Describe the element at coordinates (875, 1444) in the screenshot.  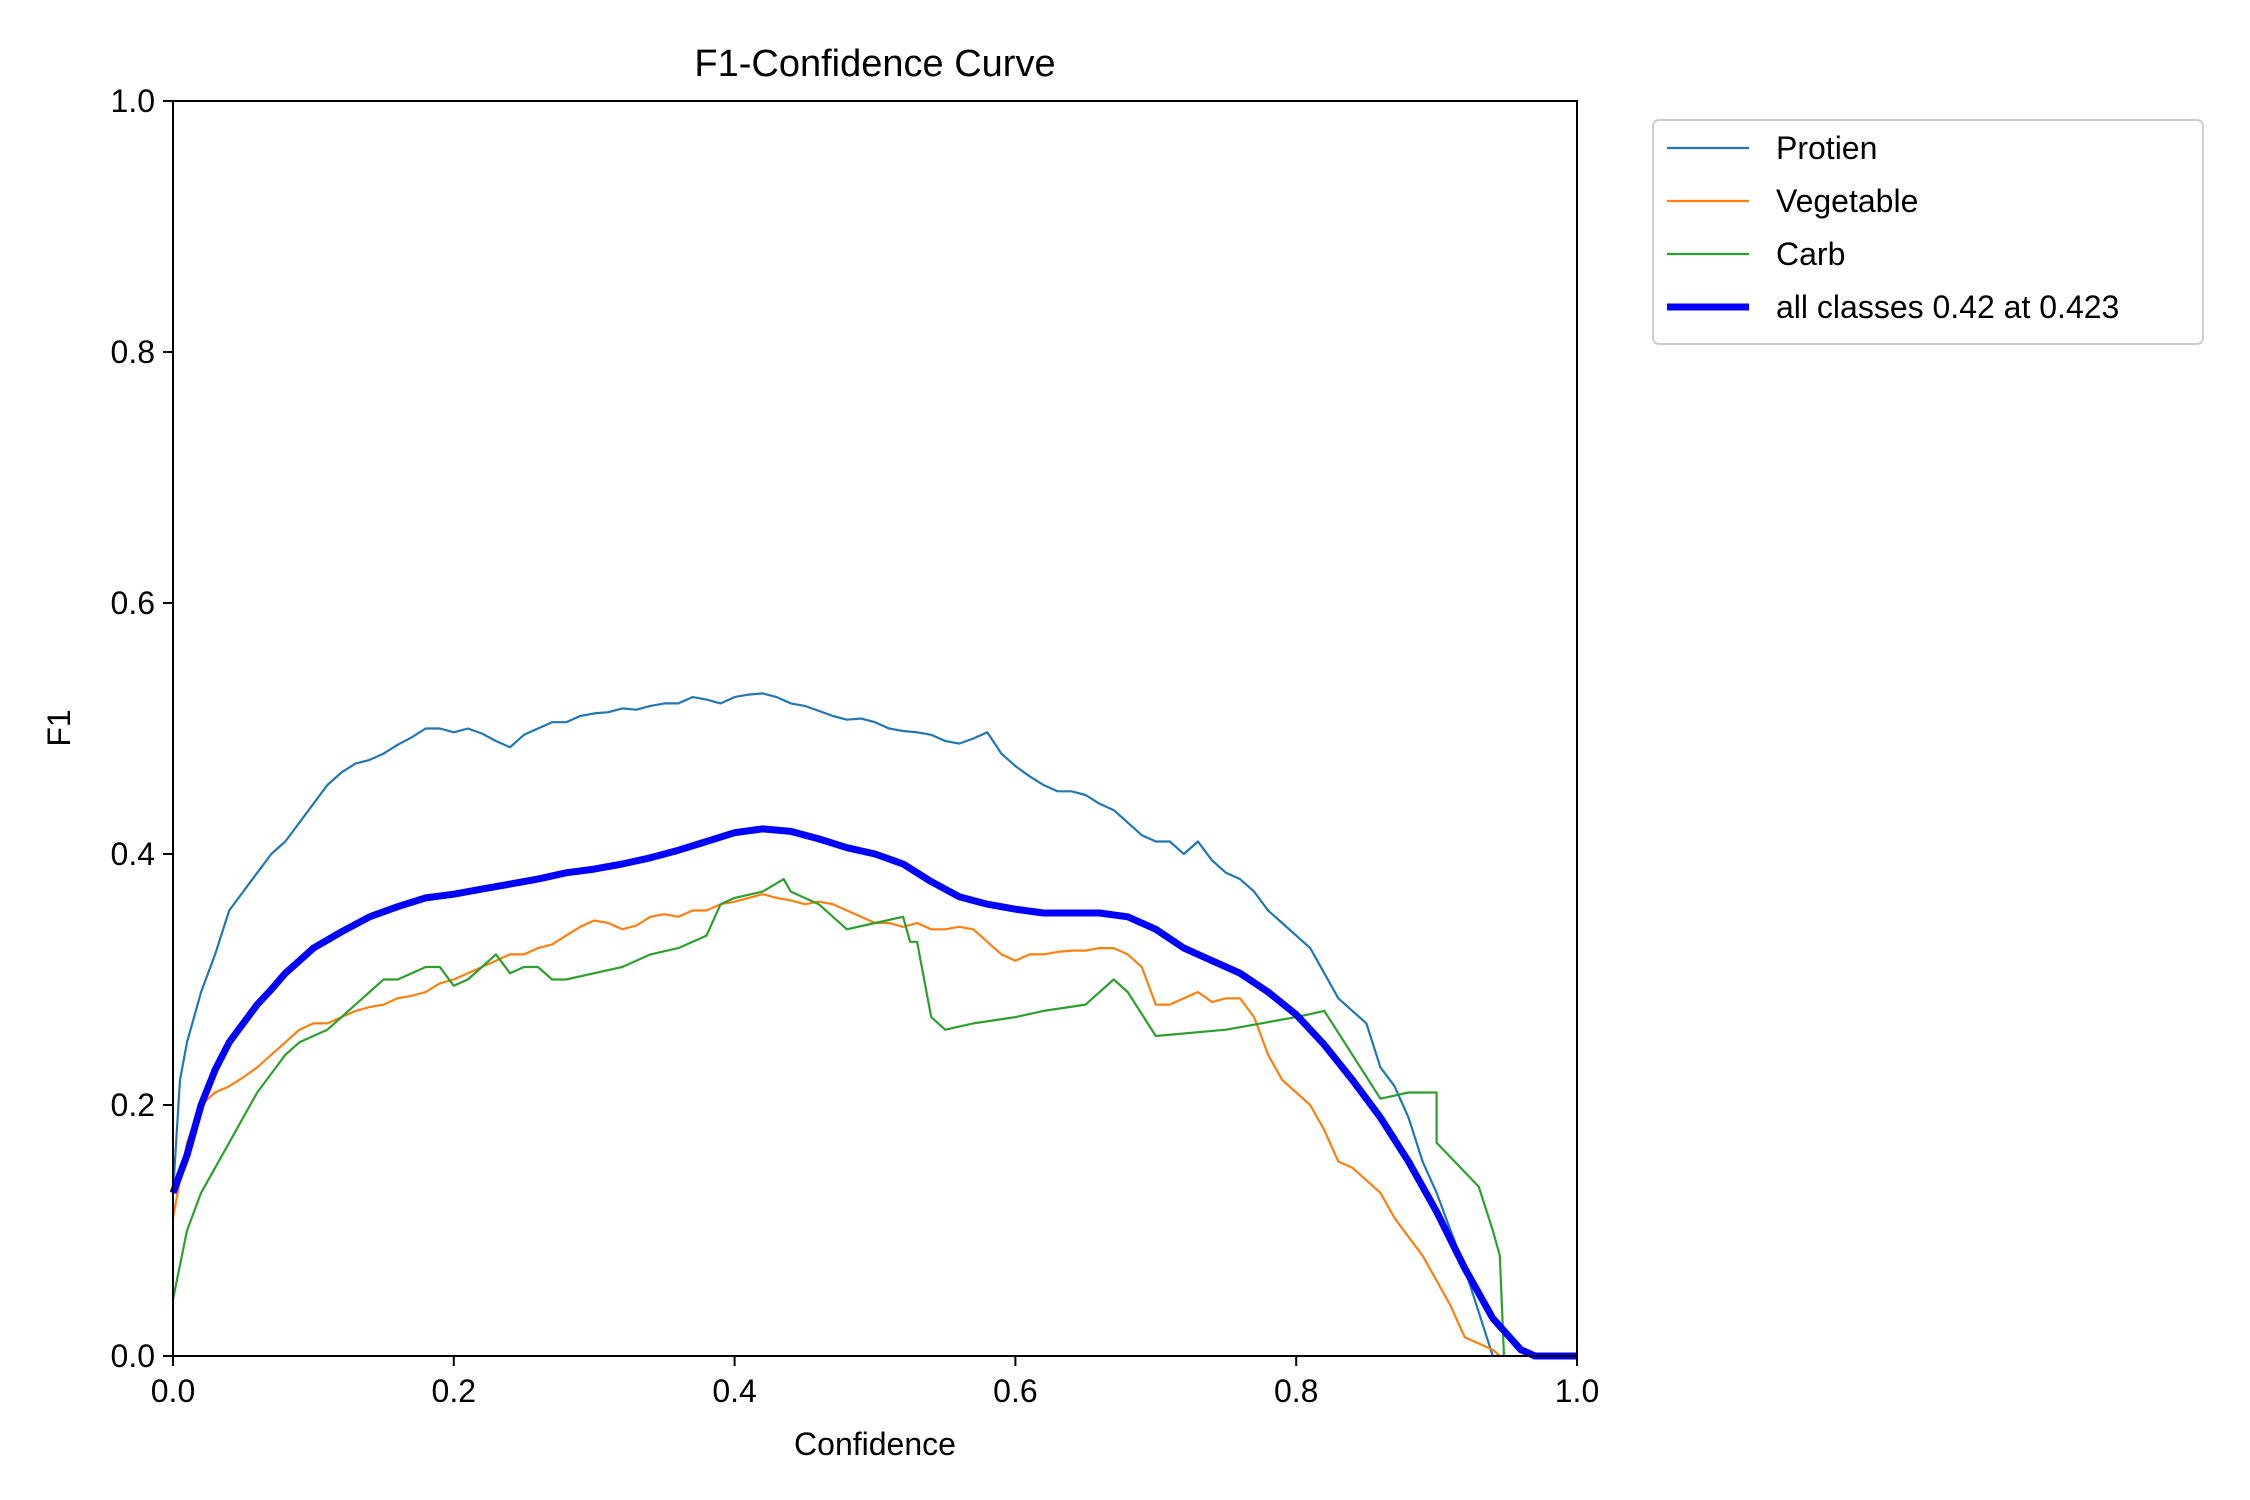
I see `x-axis-label: Confidence` at that location.